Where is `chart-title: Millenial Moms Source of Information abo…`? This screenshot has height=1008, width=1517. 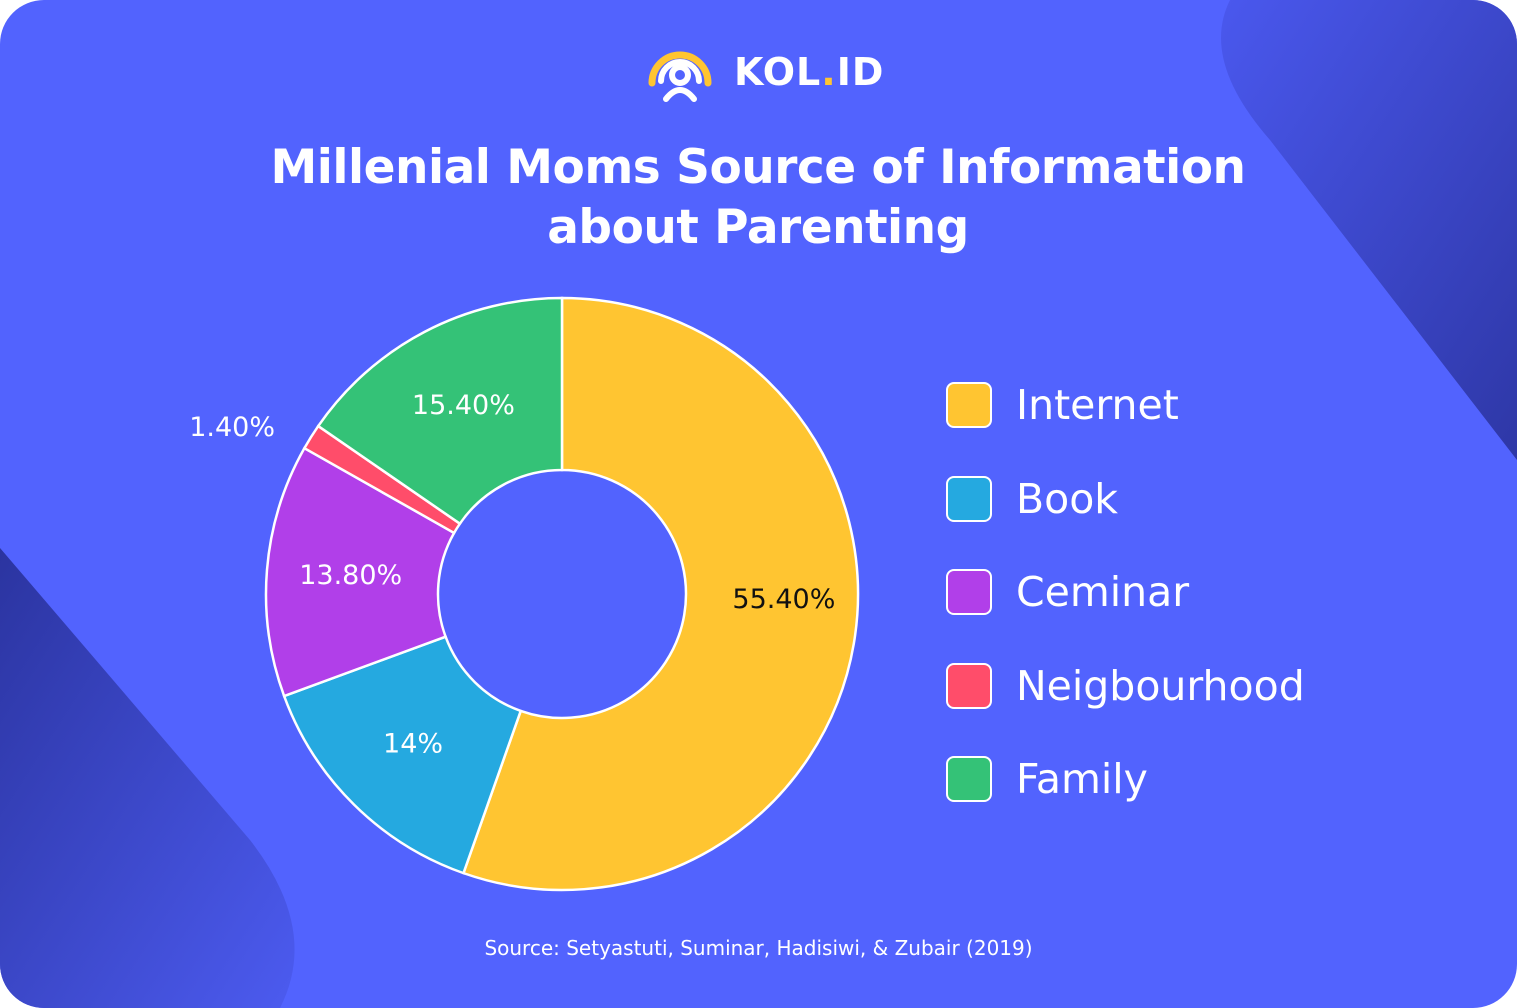
chart-title: Millenial Moms Source of Information abo… is located at coordinates (758, 198).